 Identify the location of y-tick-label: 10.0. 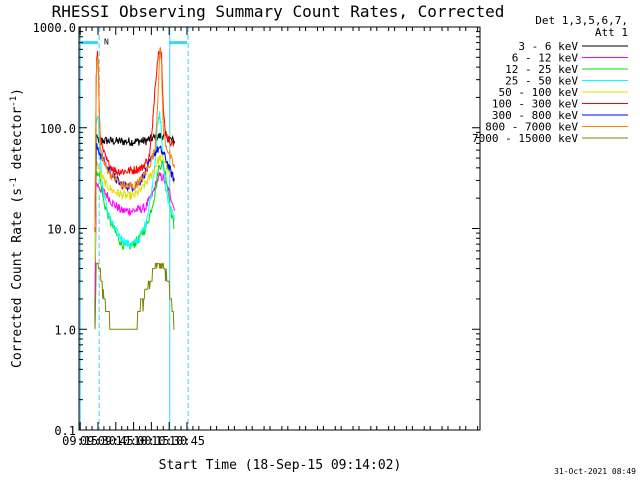
(61, 230).